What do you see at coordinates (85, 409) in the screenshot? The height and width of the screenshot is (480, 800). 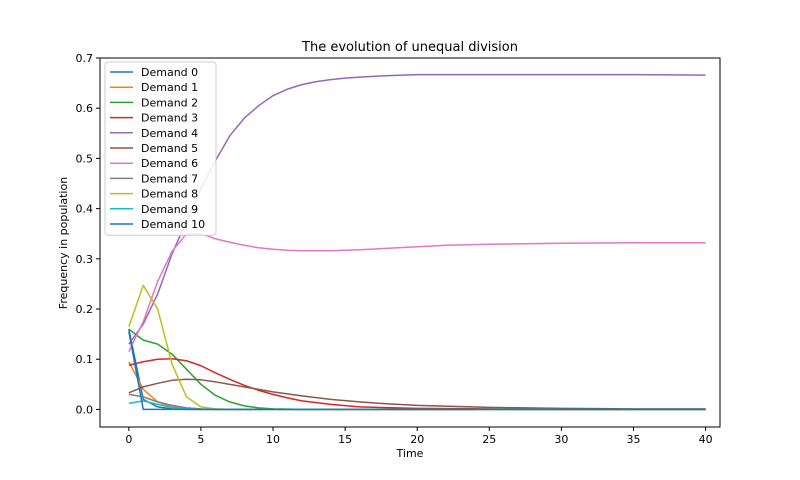 I see `y-tick-label: 0.0` at bounding box center [85, 409].